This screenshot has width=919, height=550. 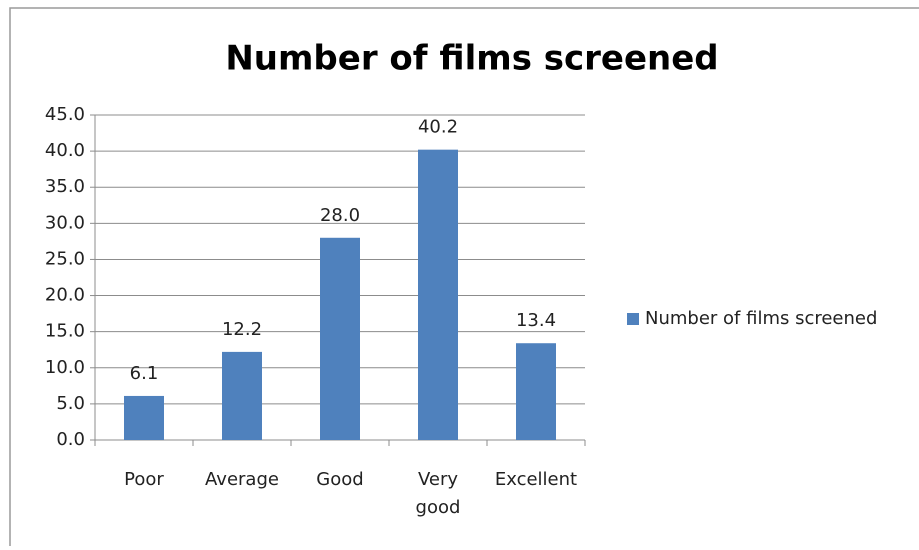 What do you see at coordinates (65, 295) in the screenshot?
I see `y-tick-label: 20.0` at bounding box center [65, 295].